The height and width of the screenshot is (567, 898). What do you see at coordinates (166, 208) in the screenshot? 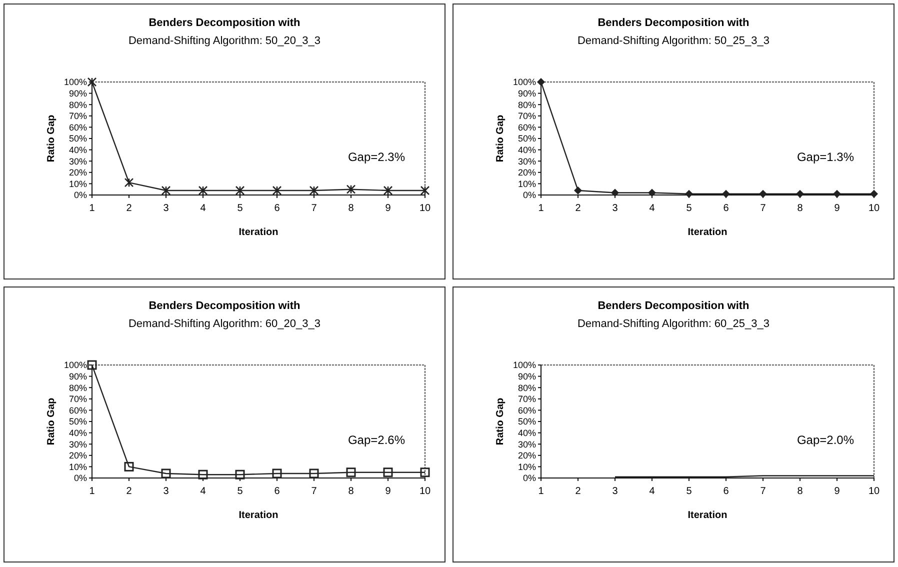
I see `x-tick-label: 3` at bounding box center [166, 208].